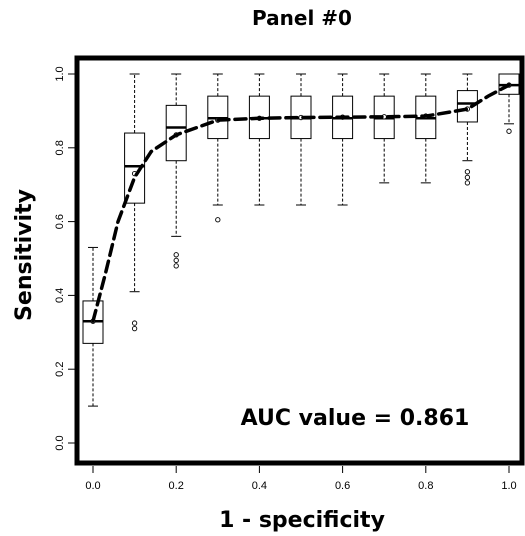 Image resolution: width=525 pixels, height=536 pixels. What do you see at coordinates (508, 486) in the screenshot?
I see `x-tick-label: 1.0` at bounding box center [508, 486].